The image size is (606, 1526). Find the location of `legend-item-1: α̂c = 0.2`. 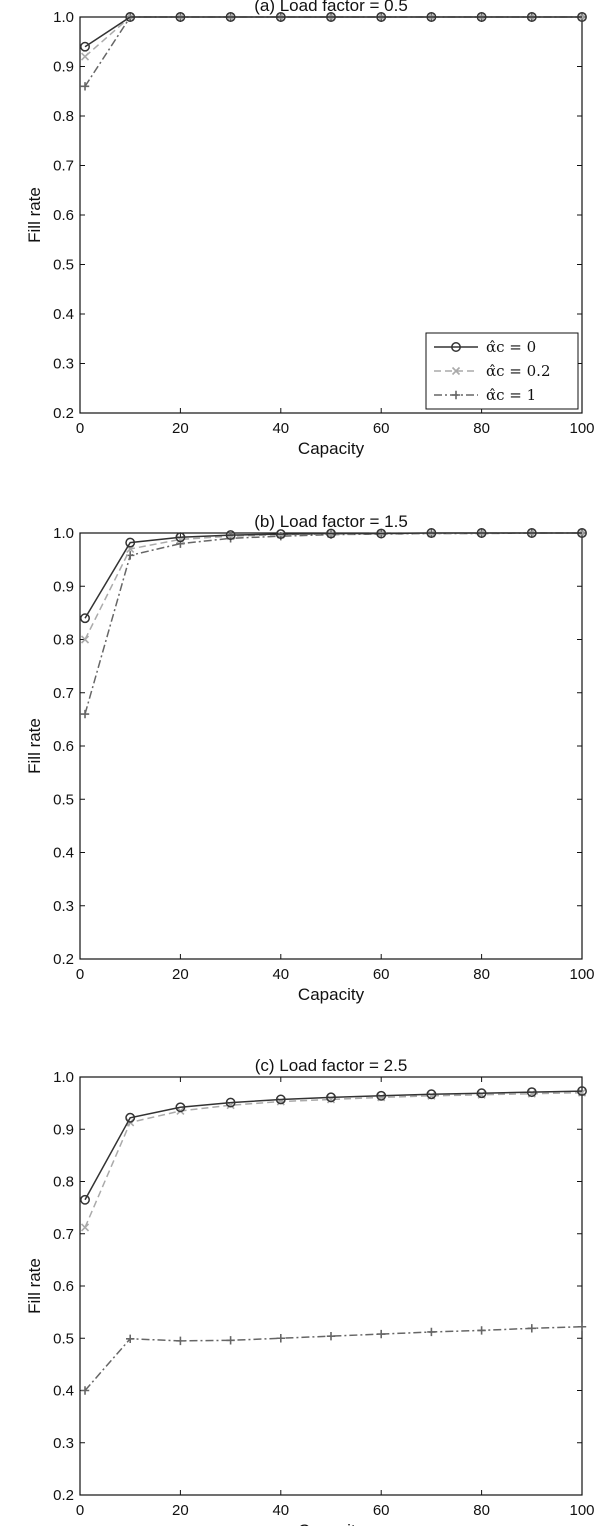

legend-item-1: α̂c = 0.2 is located at coordinates (492, 371).